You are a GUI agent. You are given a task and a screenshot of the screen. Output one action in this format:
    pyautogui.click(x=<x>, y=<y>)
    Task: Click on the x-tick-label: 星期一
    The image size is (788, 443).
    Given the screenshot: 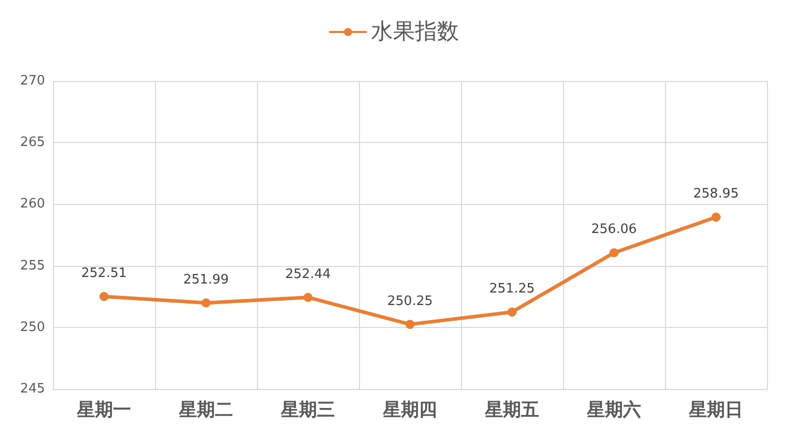 What is the action you would take?
    pyautogui.click(x=103, y=410)
    